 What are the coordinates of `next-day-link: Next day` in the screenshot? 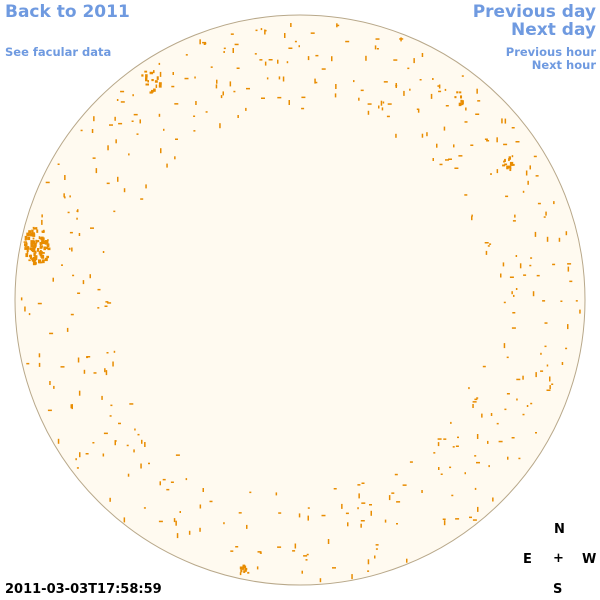 It's located at (553, 30).